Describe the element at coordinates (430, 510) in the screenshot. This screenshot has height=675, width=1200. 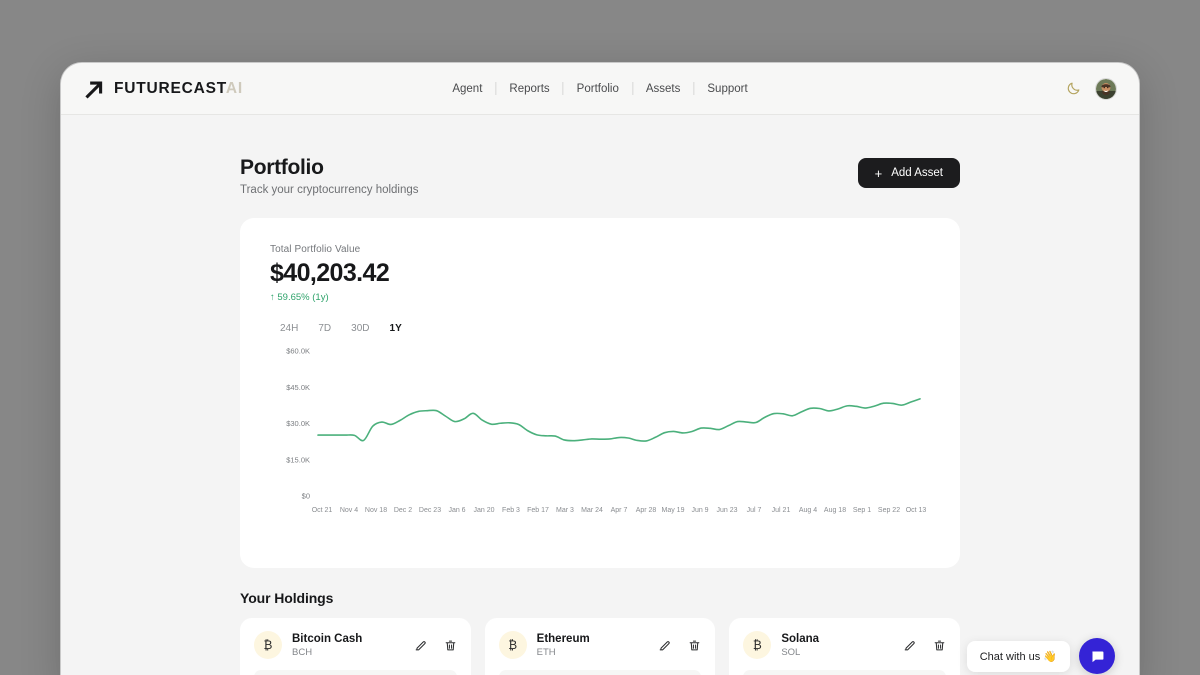
I see `x-axis-tick-label: Dec 23` at that location.